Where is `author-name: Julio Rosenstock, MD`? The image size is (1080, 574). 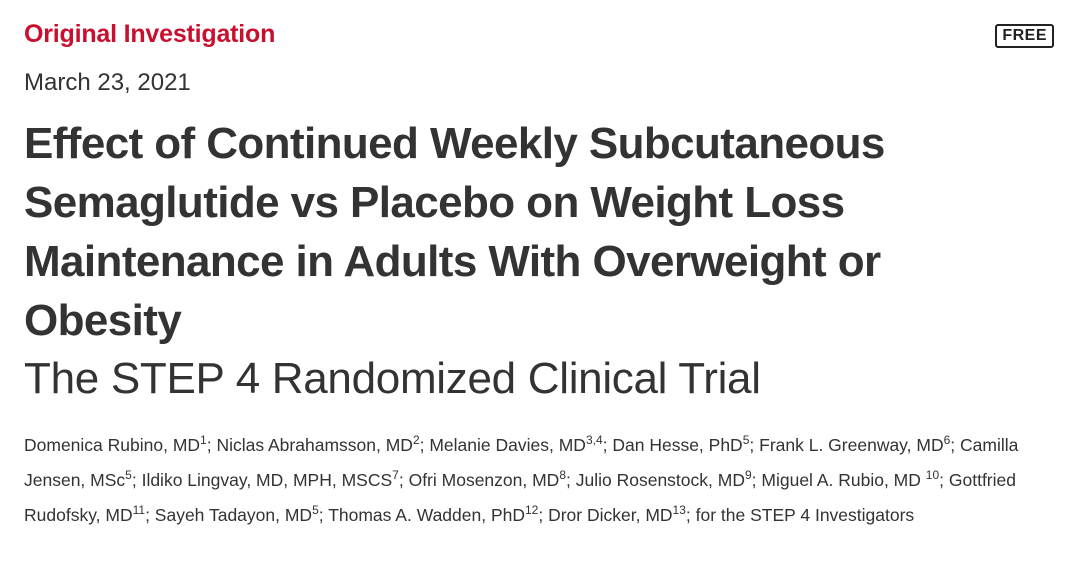 author-name: Julio Rosenstock, MD is located at coordinates (660, 480).